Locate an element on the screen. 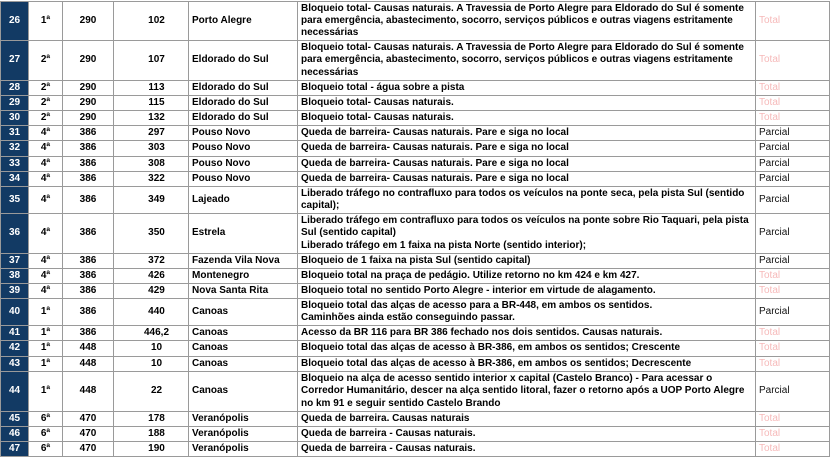 The image size is (831, 459). row-number: 40 is located at coordinates (14, 312).